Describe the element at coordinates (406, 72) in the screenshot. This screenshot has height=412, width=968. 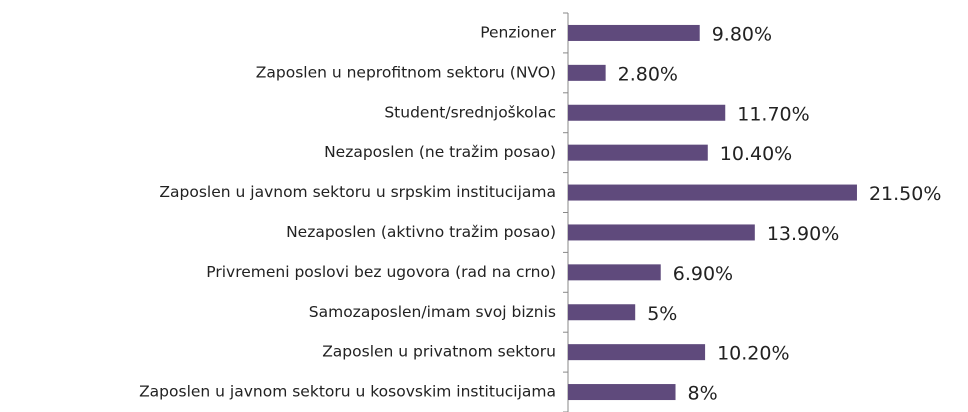
I see `category-label: Zaposlen u neprofitnom sektoru (NVO)` at that location.